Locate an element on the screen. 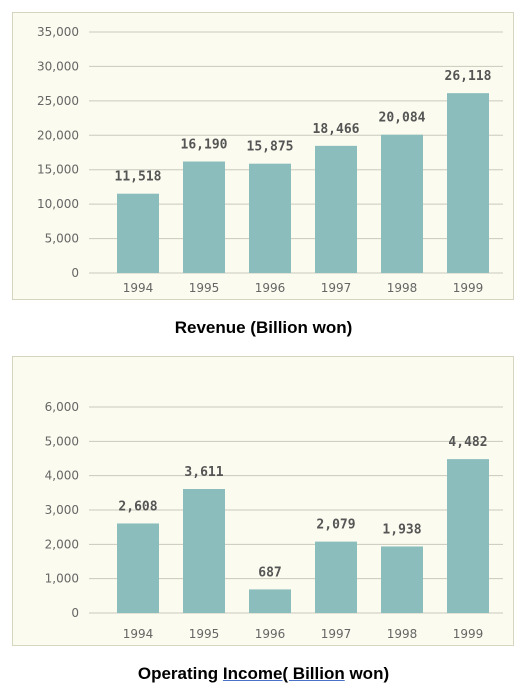  revenue-y-tick-label: 0 is located at coordinates (75, 273).